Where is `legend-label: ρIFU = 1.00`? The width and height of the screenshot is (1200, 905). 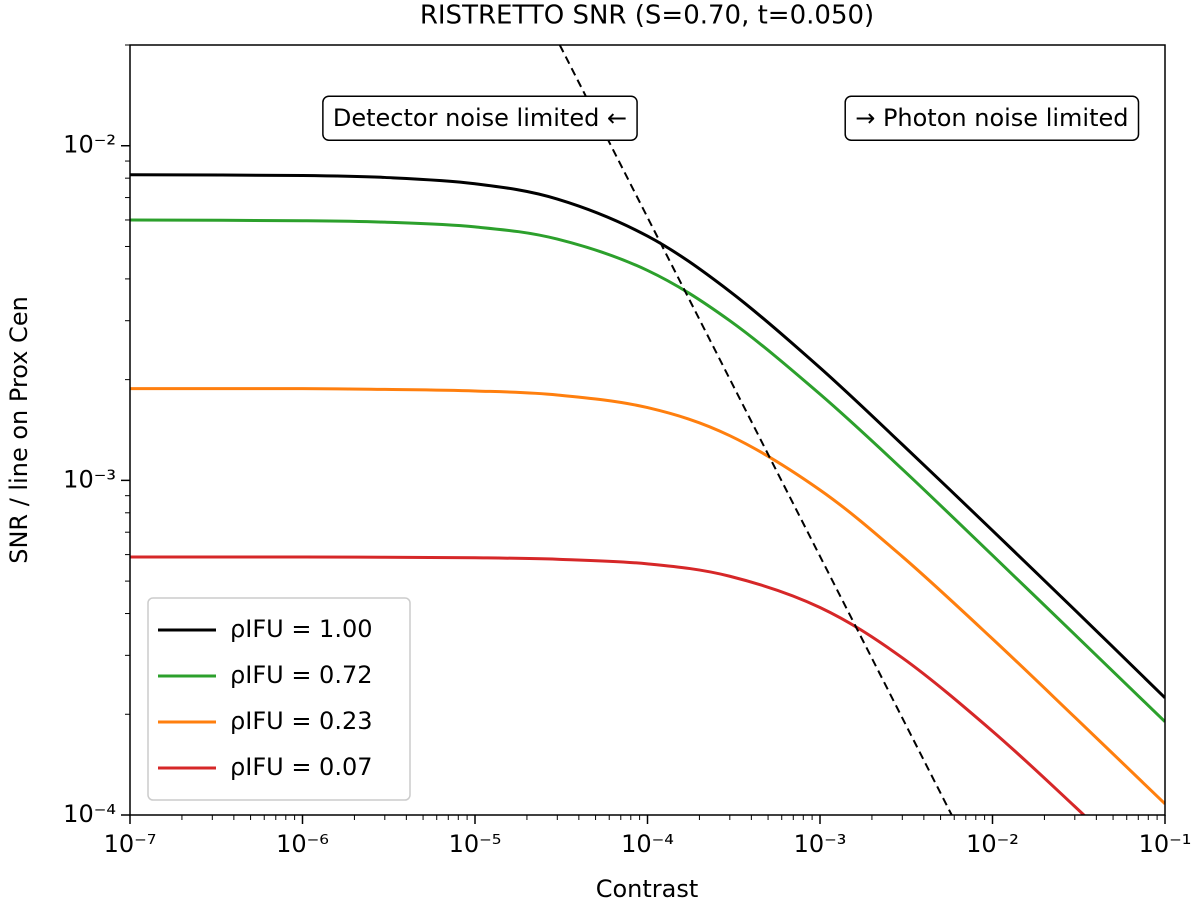
legend-label: ρIFU = 1.00 is located at coordinates (301, 629).